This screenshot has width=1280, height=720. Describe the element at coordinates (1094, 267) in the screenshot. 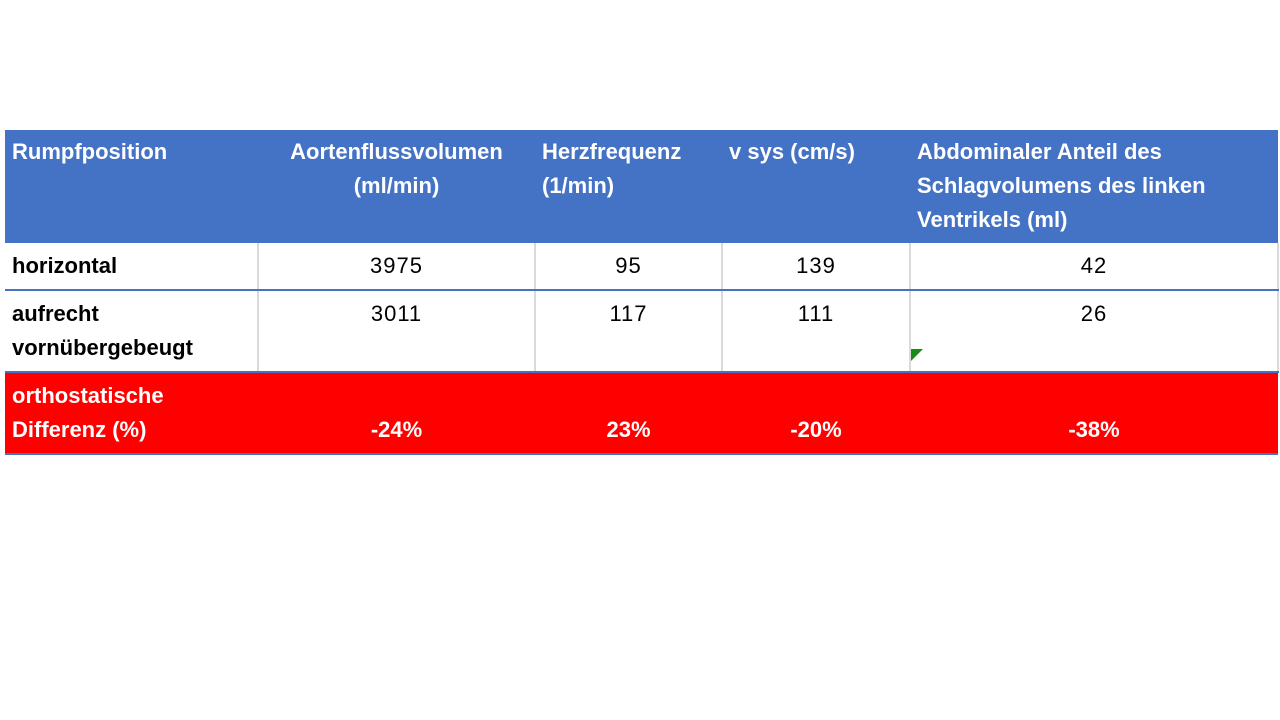

I see `data-cell: 42` at that location.